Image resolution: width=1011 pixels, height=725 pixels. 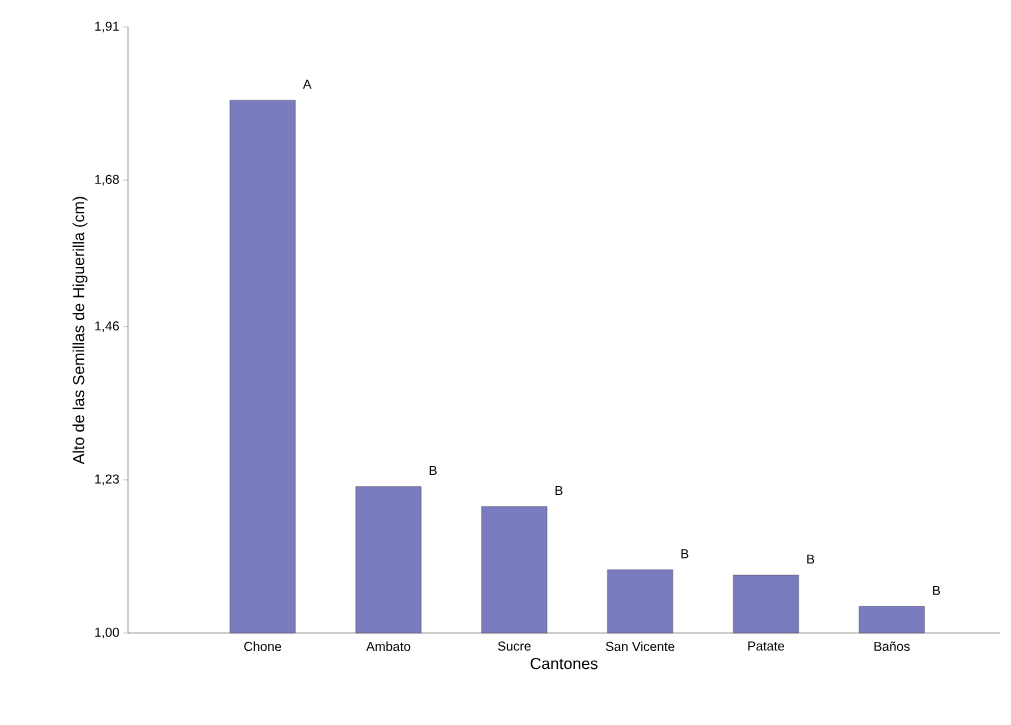 What do you see at coordinates (80, 330) in the screenshot?
I see `y-axis-title: Alto de las Semillas de Higuerilla (cm)` at bounding box center [80, 330].